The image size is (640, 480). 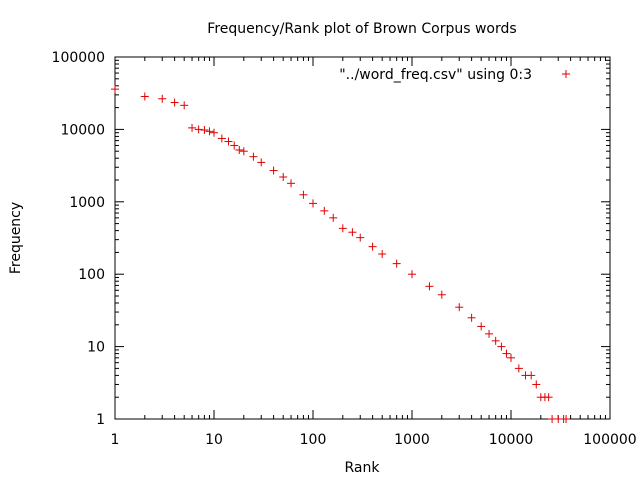 What do you see at coordinates (16, 238) in the screenshot?
I see `y-axis-label: Frequency` at bounding box center [16, 238].